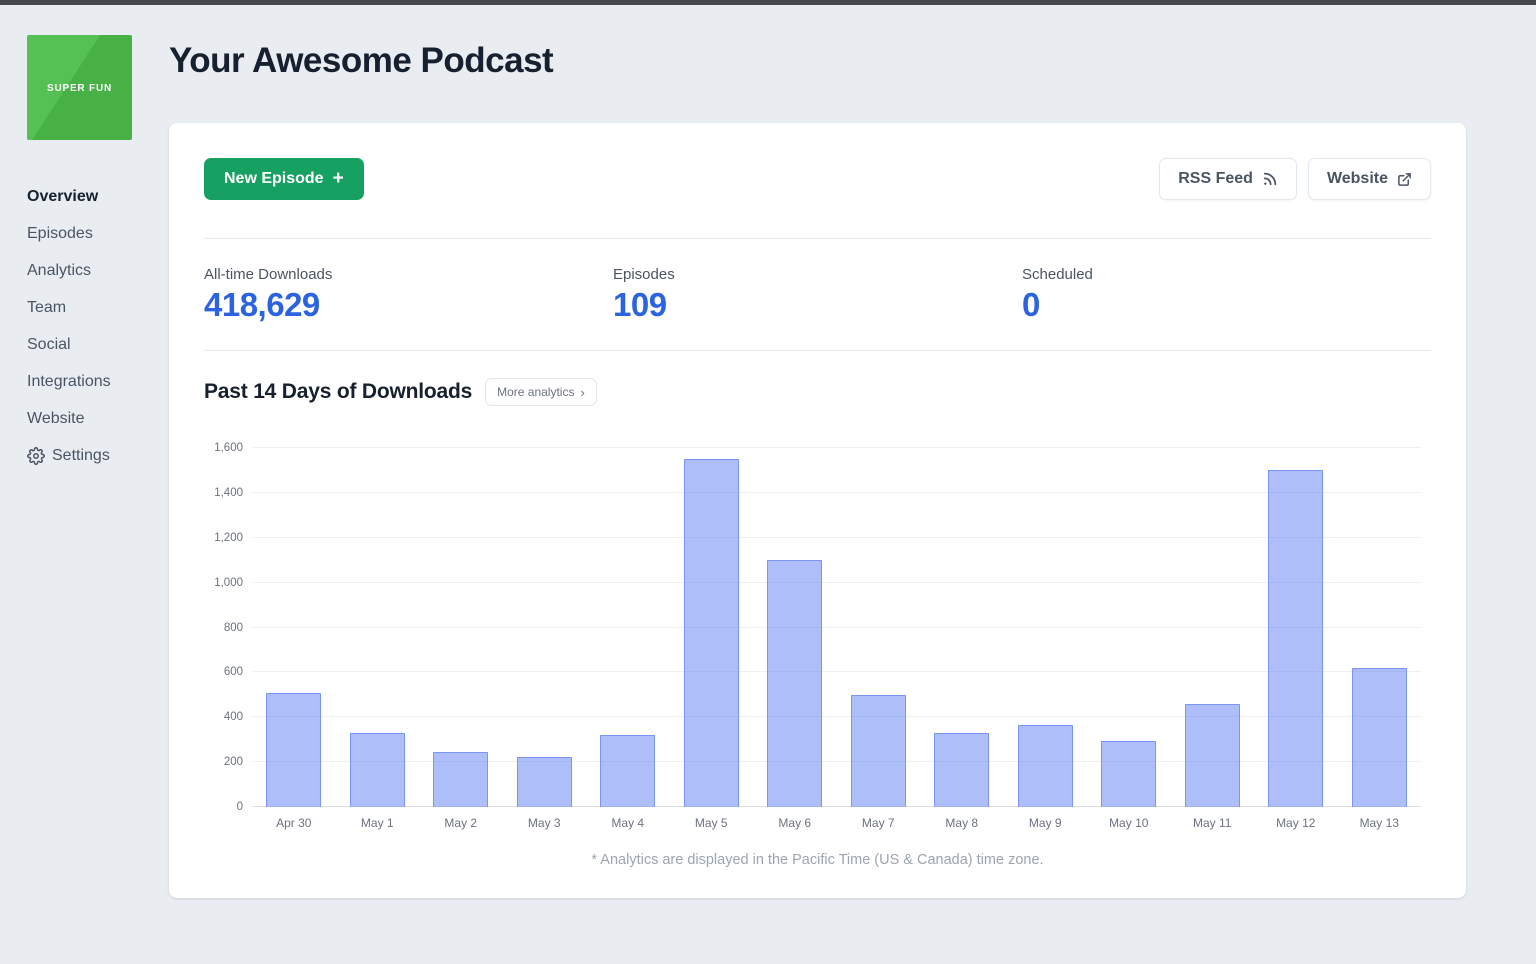  What do you see at coordinates (228, 582) in the screenshot?
I see `y-axis-tick-label: 1,000` at bounding box center [228, 582].